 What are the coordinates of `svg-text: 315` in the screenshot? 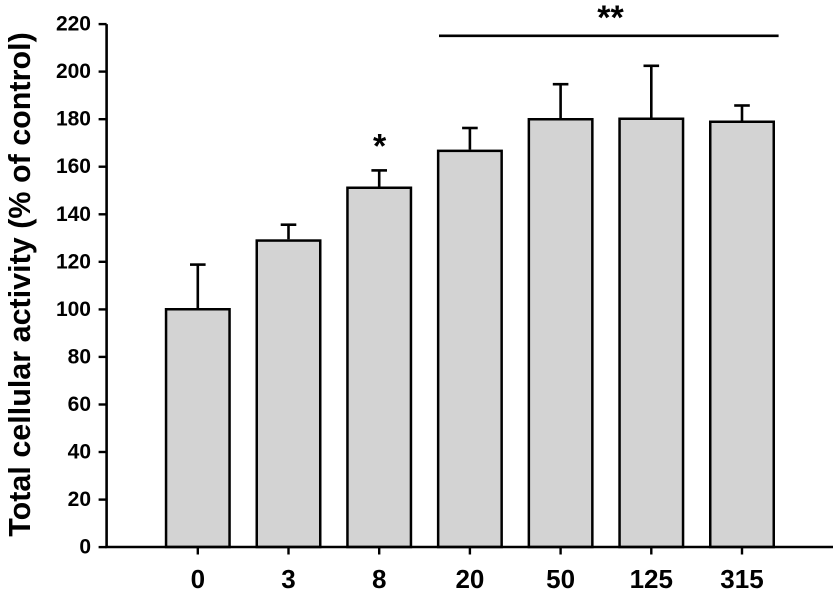 It's located at (741, 579).